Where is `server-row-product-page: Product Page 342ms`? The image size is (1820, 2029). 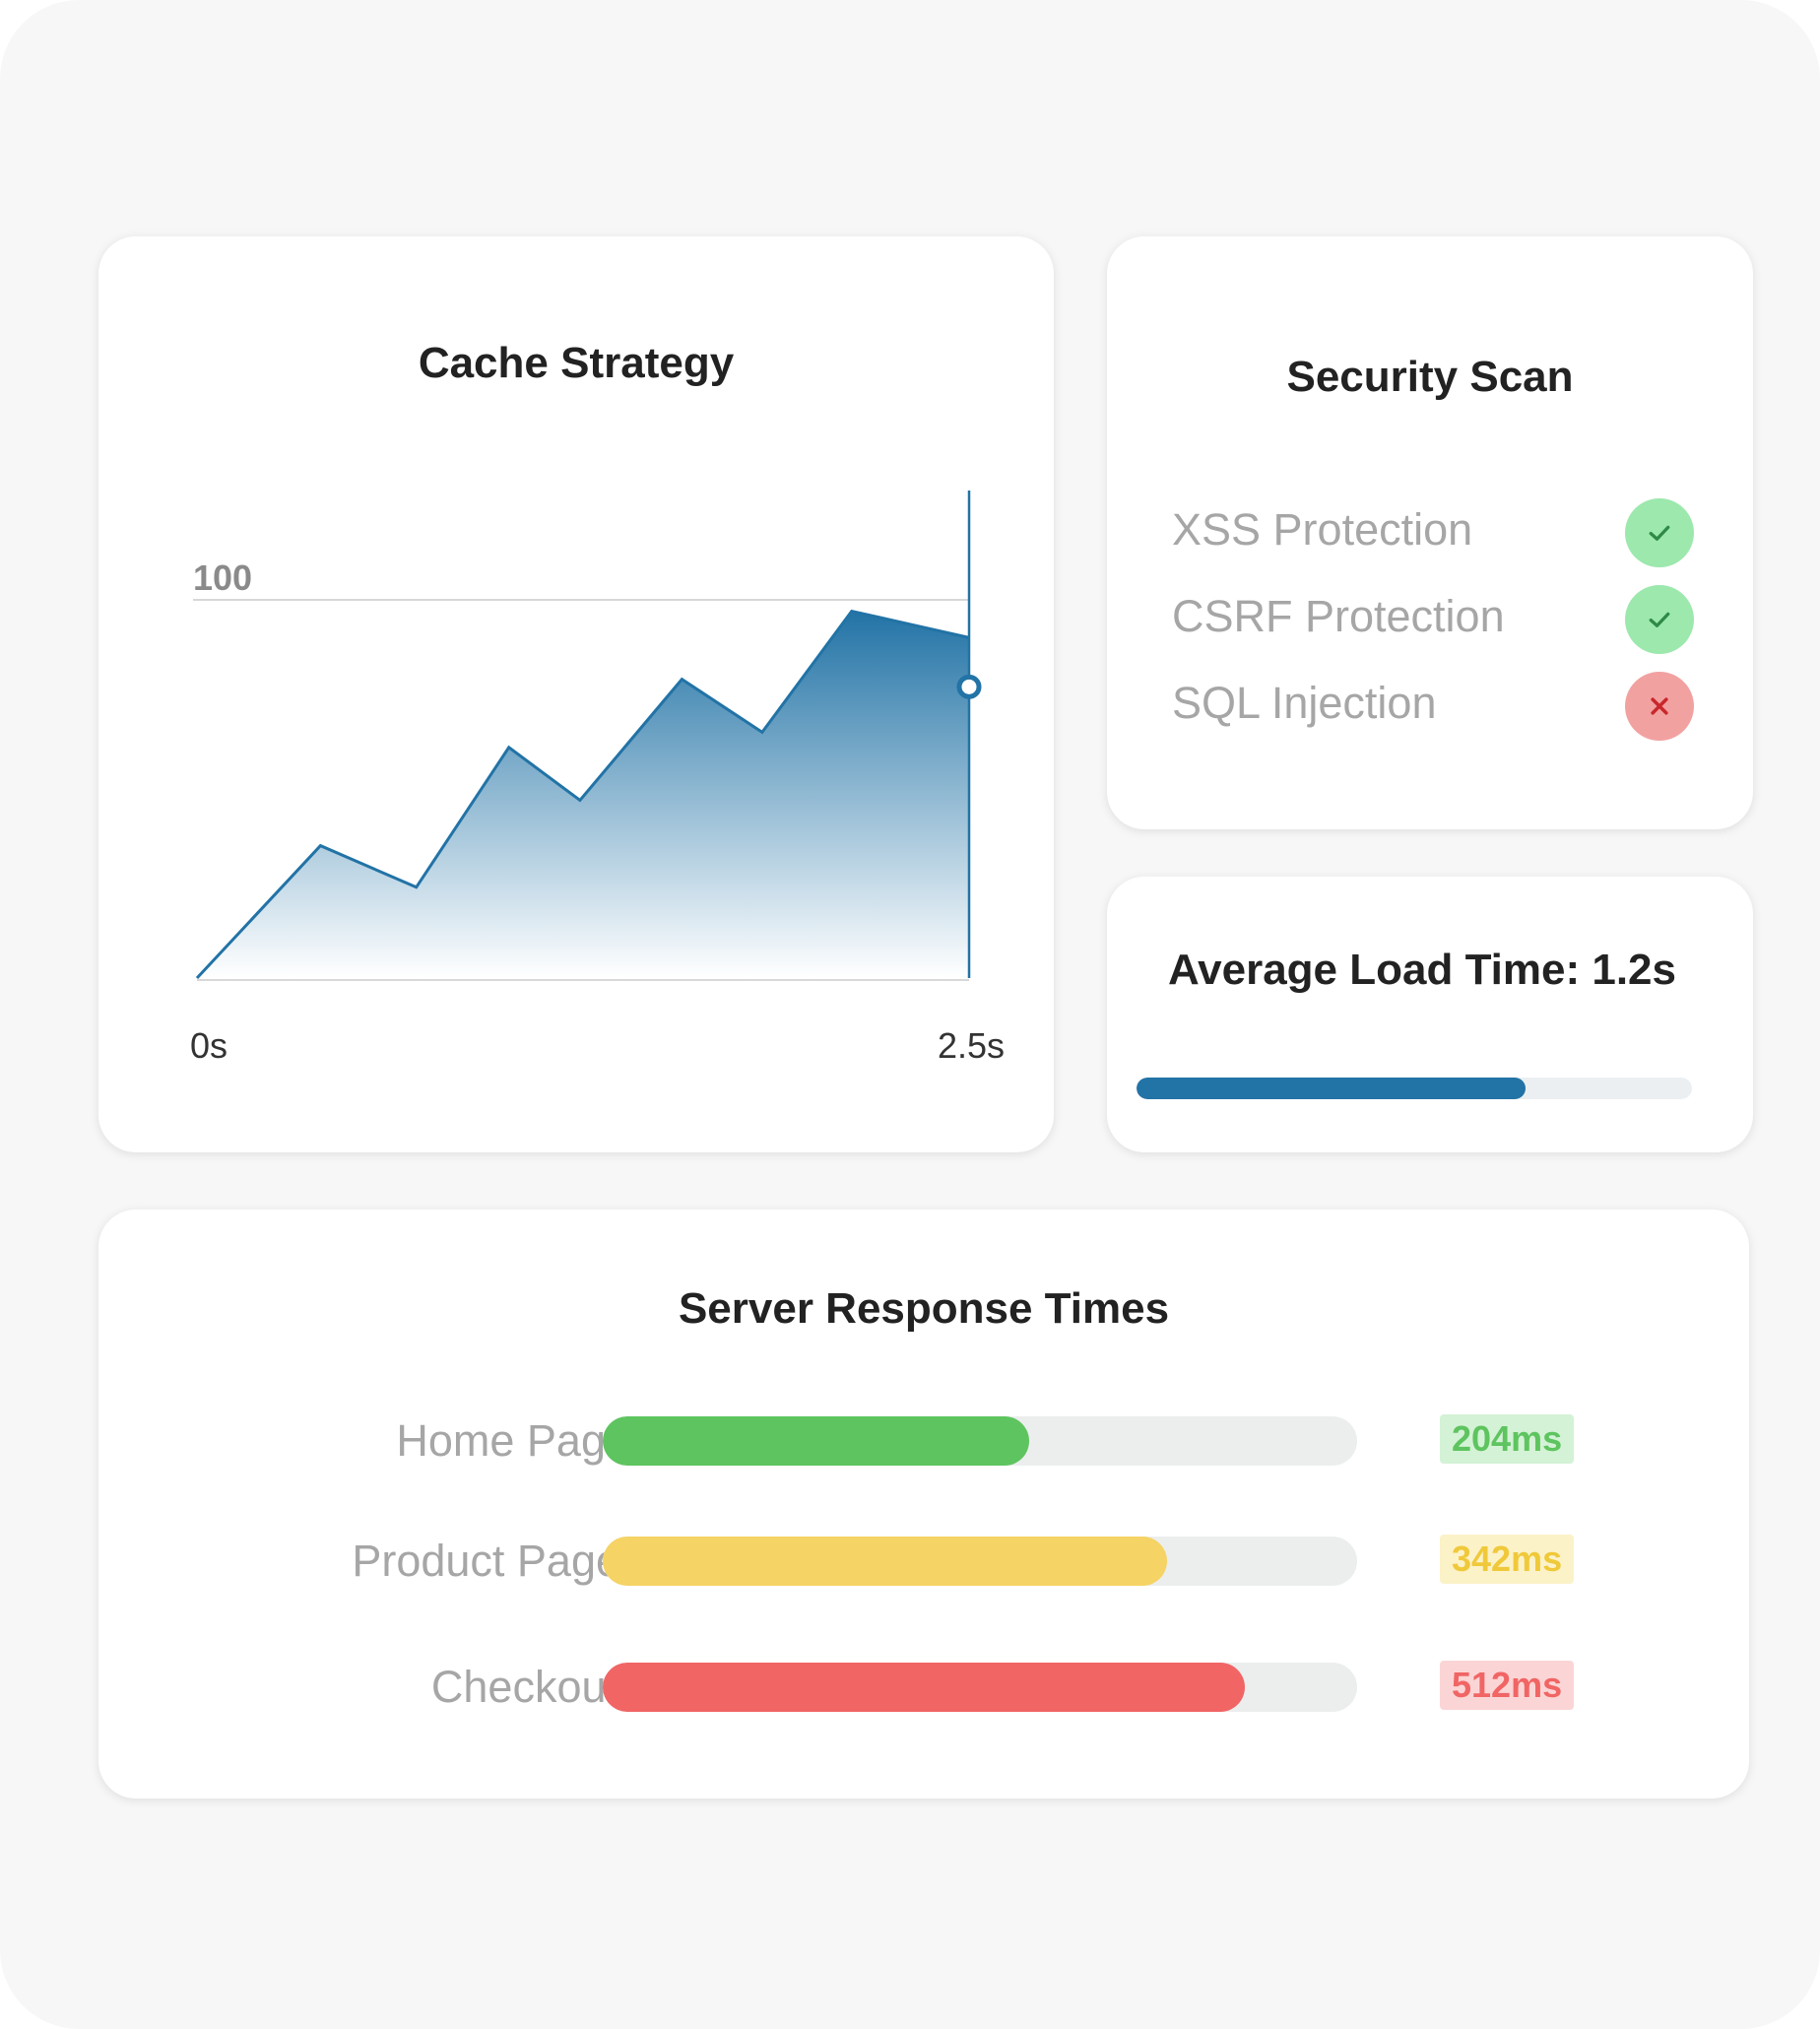 server-row-product-page: Product Page 342ms is located at coordinates (923, 1561).